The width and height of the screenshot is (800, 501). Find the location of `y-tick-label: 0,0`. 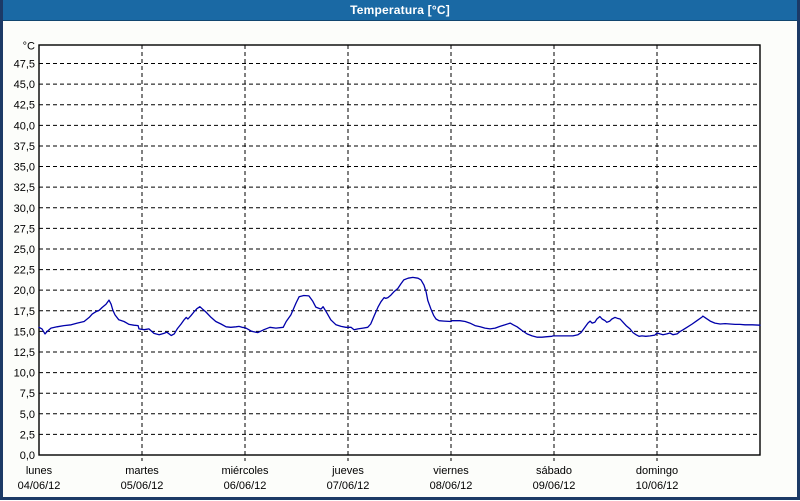

y-tick-label: 0,0 is located at coordinates (27, 456).